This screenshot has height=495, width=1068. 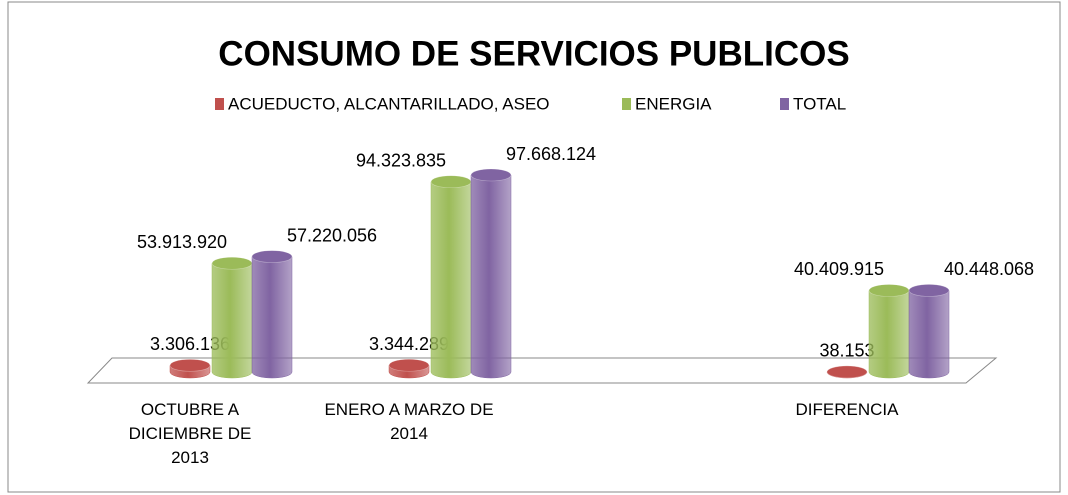 I want to click on x-tick-label: OCTUBRE A DICIEMBRE DE 2013, so click(x=190, y=433).